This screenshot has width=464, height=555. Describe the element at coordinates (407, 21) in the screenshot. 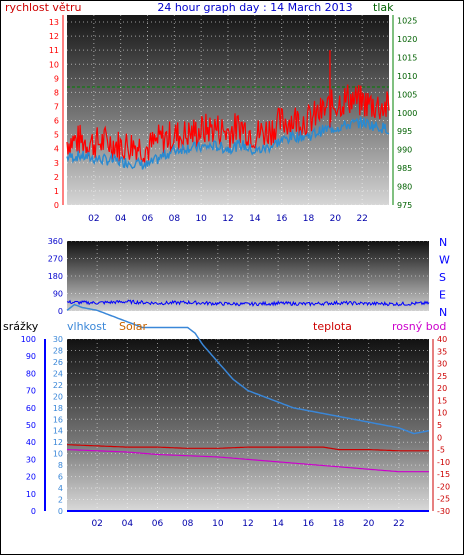

I see `pressure-y-tick-label: 1025` at that location.